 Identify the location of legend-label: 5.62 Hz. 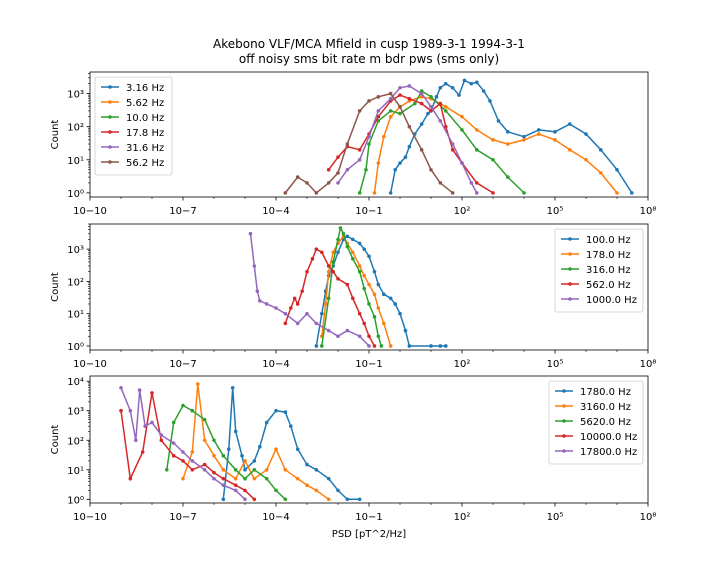
(145, 103).